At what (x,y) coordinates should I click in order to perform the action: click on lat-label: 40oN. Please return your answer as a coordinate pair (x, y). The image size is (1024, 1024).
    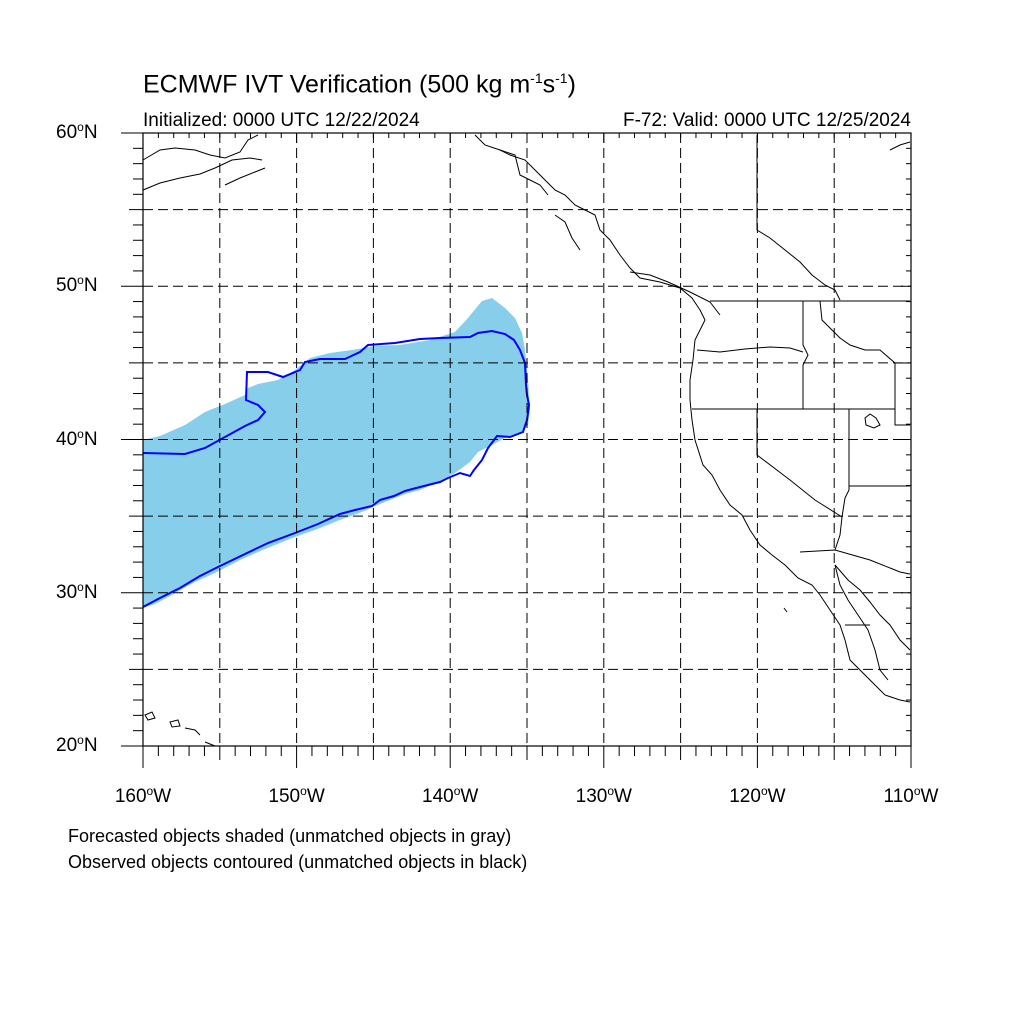
    Looking at the image, I should click on (77, 438).